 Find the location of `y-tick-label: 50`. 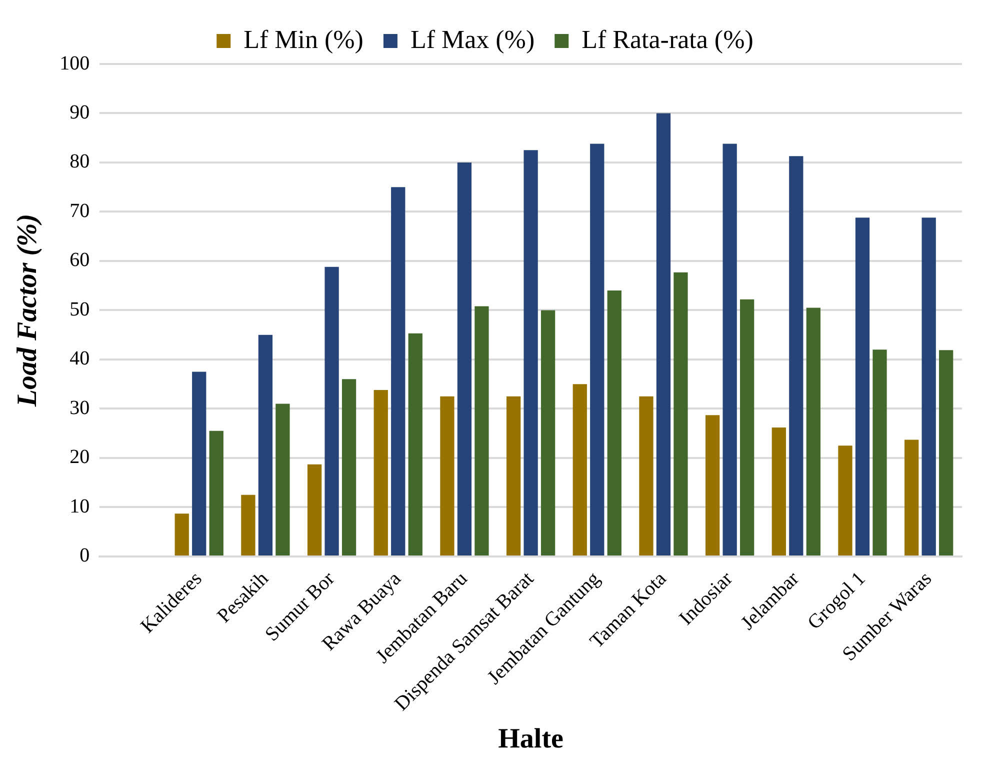

y-tick-label: 50 is located at coordinates (80, 309).